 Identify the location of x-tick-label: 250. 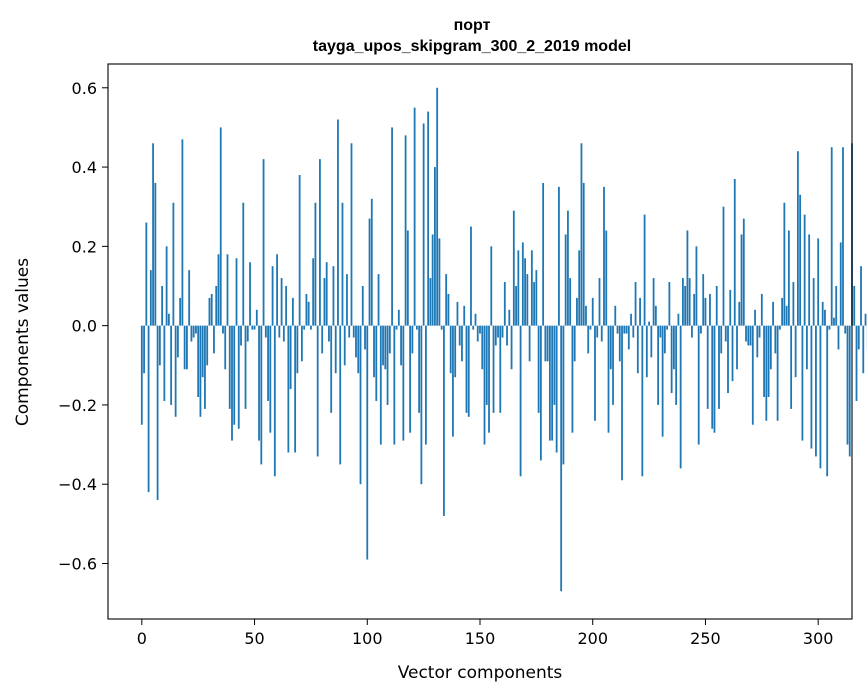
(705, 638).